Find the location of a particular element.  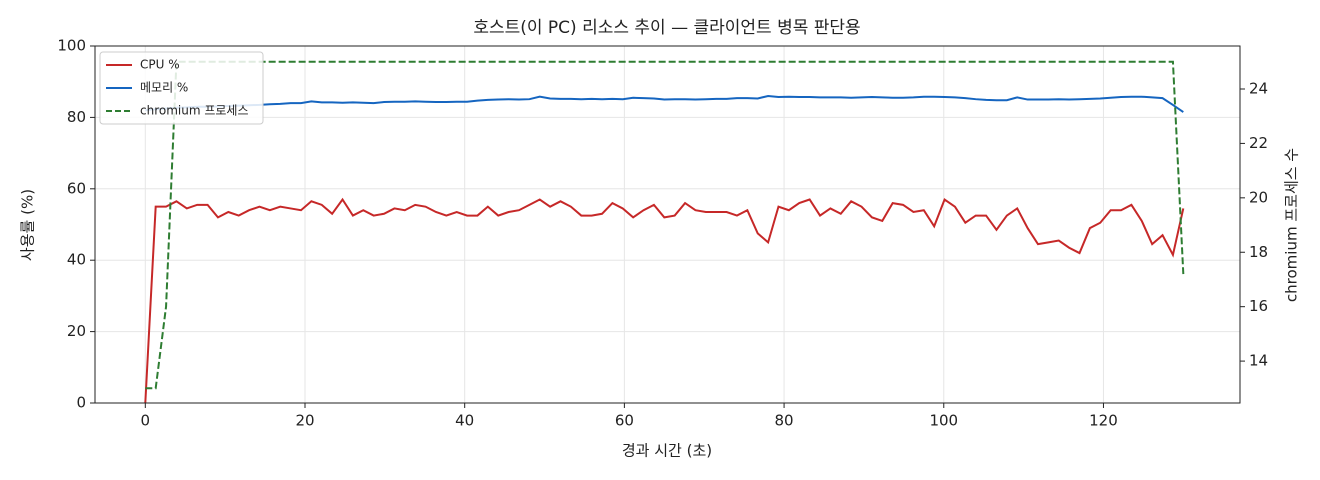

x-tick-label: 120 is located at coordinates (1103, 421).